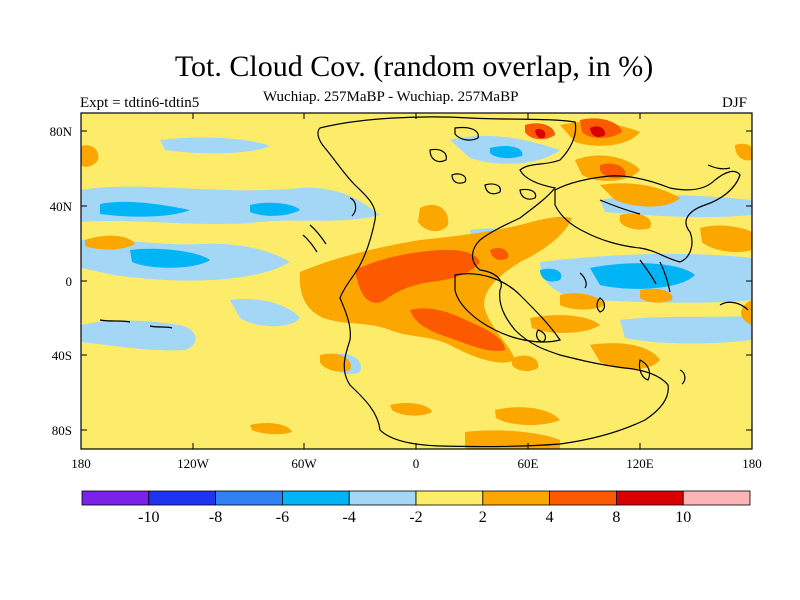 The image size is (800, 600). What do you see at coordinates (416, 508) in the screenshot?
I see `colorbar: -10 -8 -6 -4 -2 2 4 8 10` at bounding box center [416, 508].